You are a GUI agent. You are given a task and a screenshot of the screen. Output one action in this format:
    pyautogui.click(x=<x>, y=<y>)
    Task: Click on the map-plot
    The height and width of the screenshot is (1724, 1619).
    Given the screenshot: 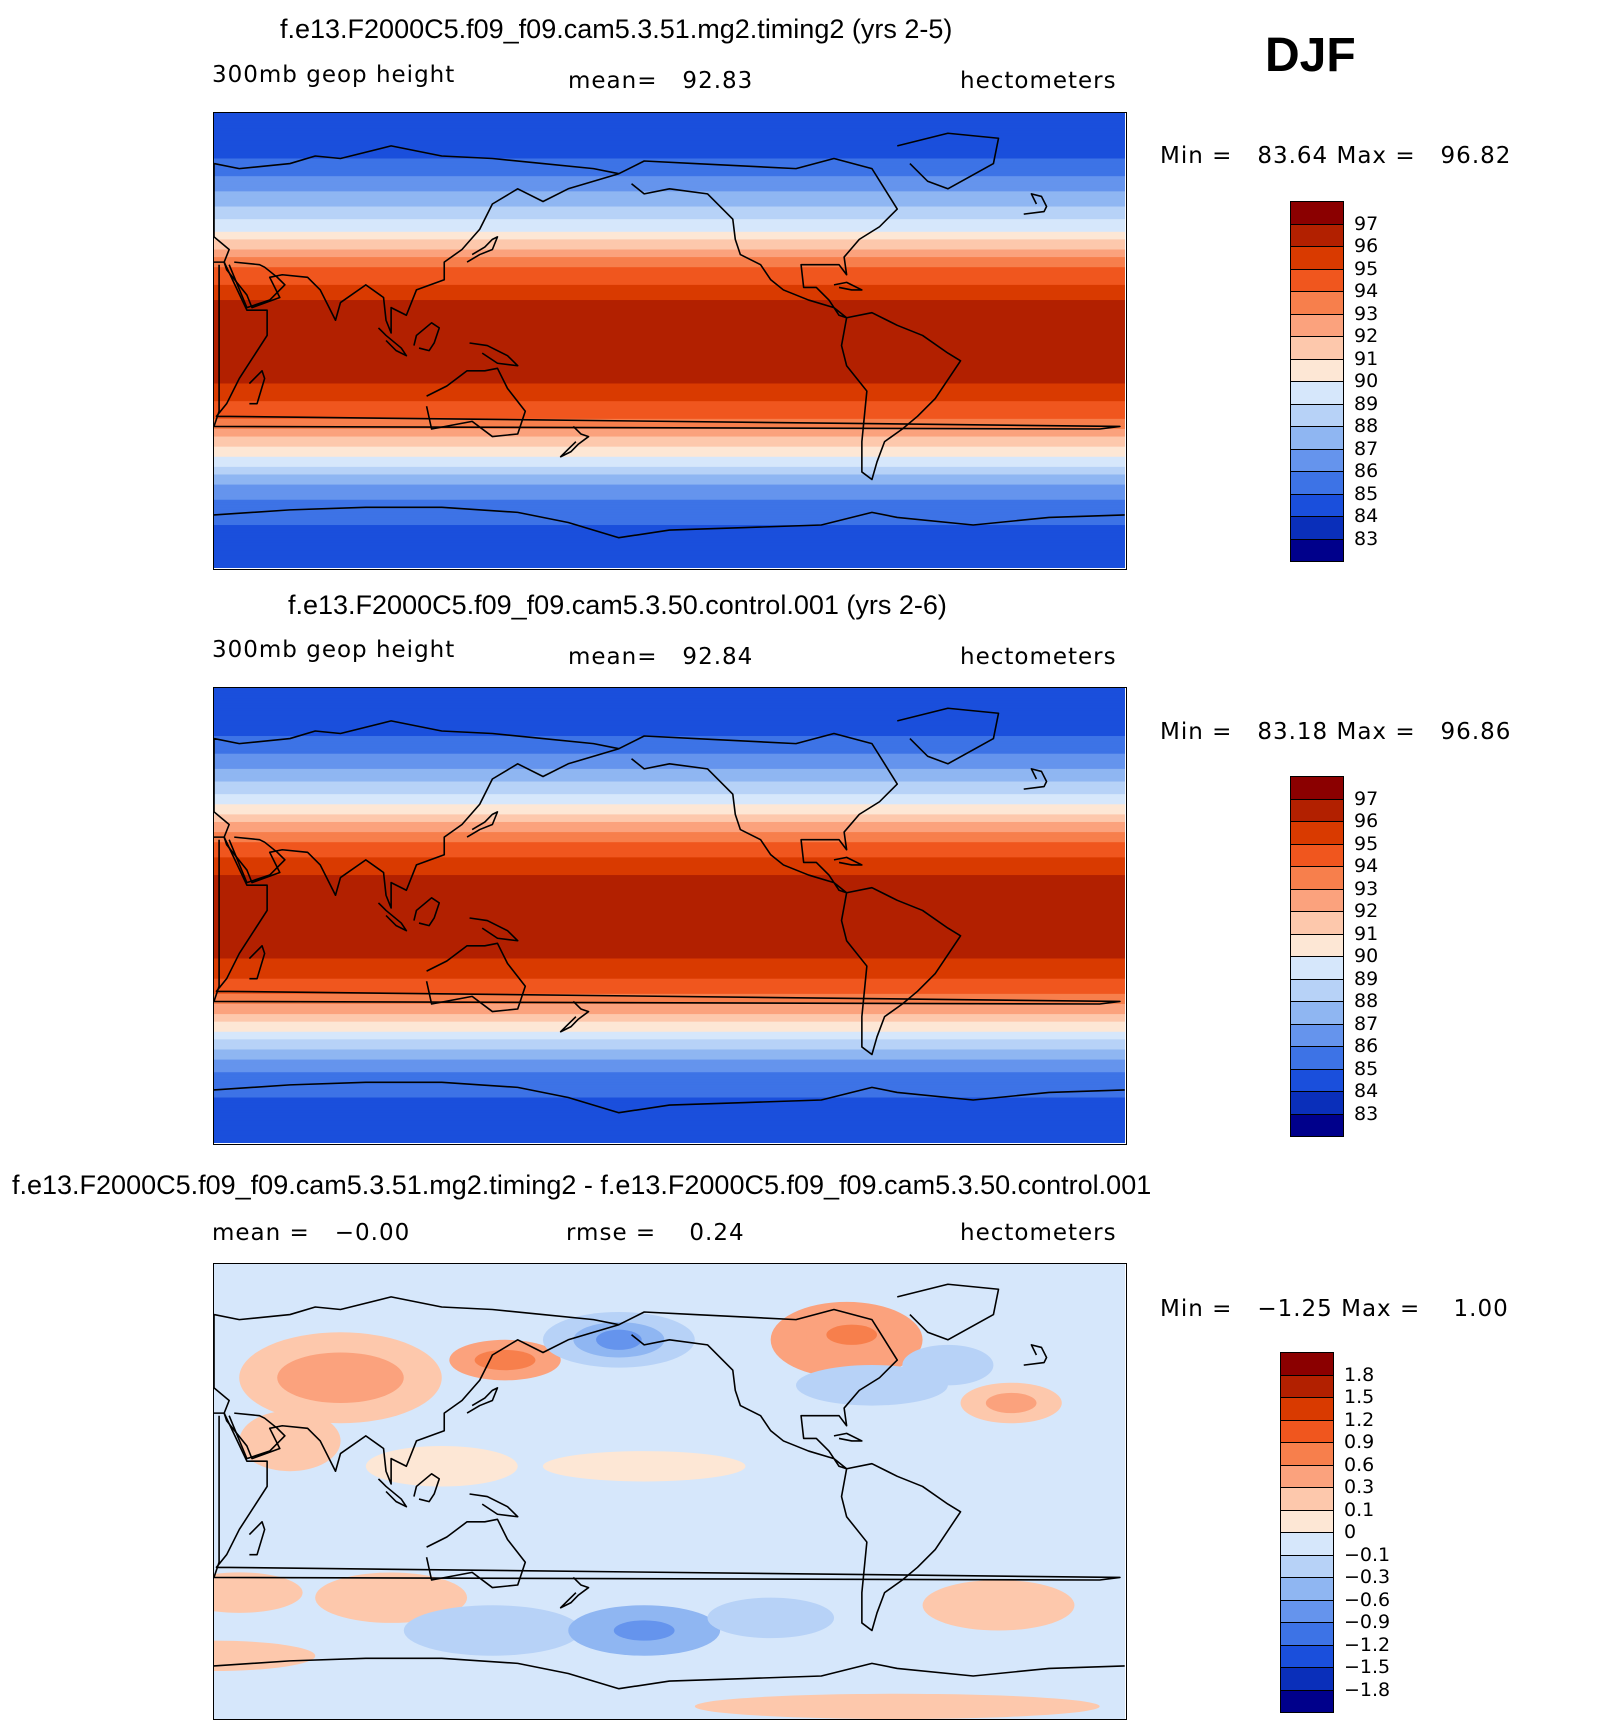 What is the action you would take?
    pyautogui.click(x=669, y=915)
    